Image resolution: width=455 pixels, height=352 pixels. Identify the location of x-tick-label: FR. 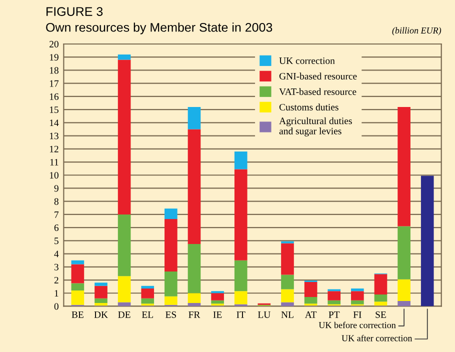
(194, 314).